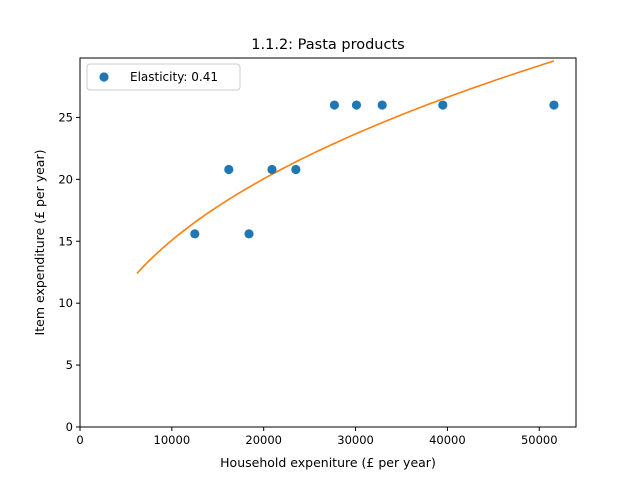 This screenshot has width=640, height=480. Describe the element at coordinates (79, 440) in the screenshot. I see `x-tick-label: 0` at that location.